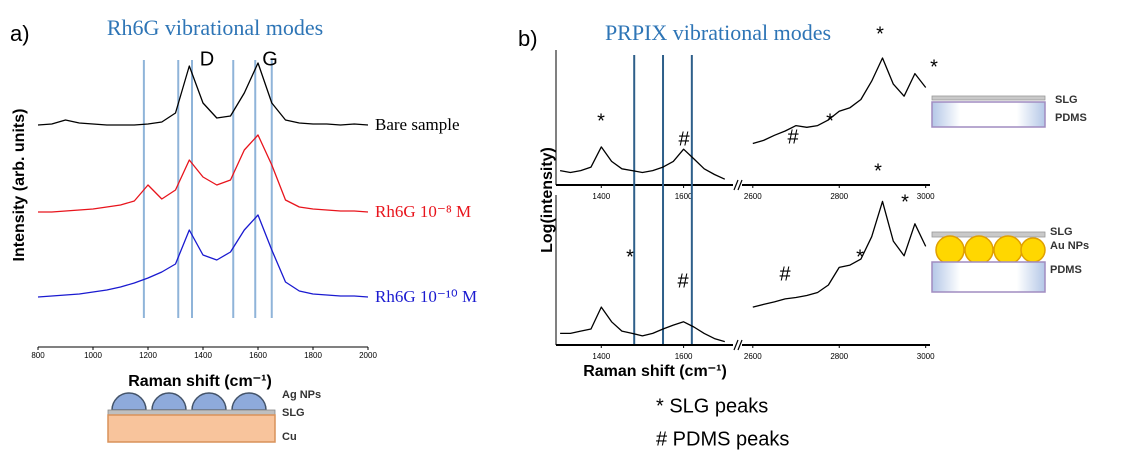 The width and height of the screenshot is (1141, 452). Describe the element at coordinates (988, 111) in the screenshot. I see `schematic-pdms` at that location.